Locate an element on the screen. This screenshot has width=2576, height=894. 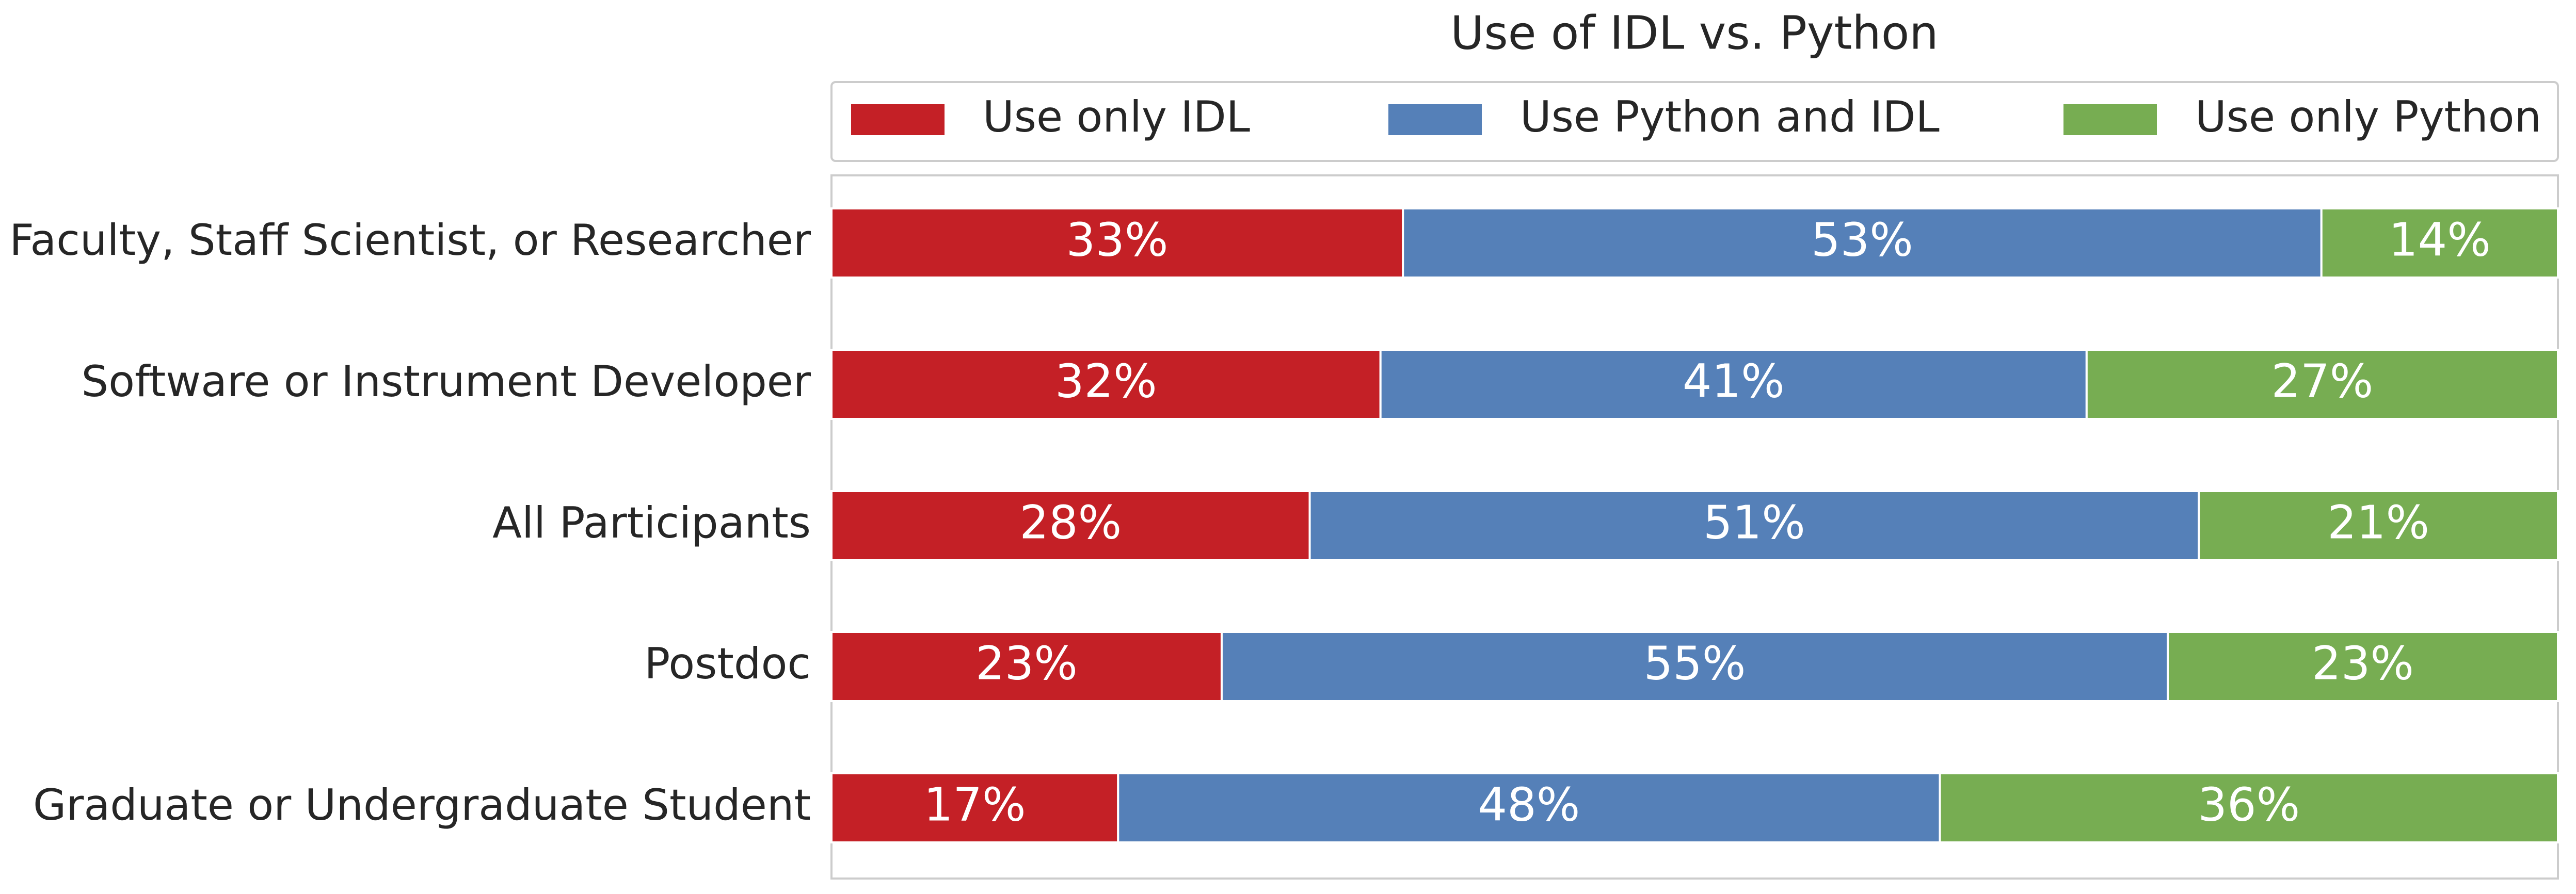
y-tick-label: Faculty, Staff Scientist, or Researcher is located at coordinates (410, 240).